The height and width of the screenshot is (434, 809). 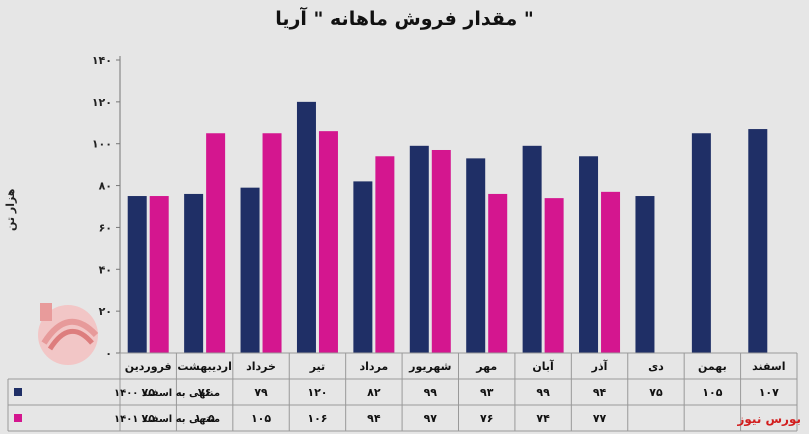 I want to click on data-label: ۱۰۶, so click(x=317, y=418).